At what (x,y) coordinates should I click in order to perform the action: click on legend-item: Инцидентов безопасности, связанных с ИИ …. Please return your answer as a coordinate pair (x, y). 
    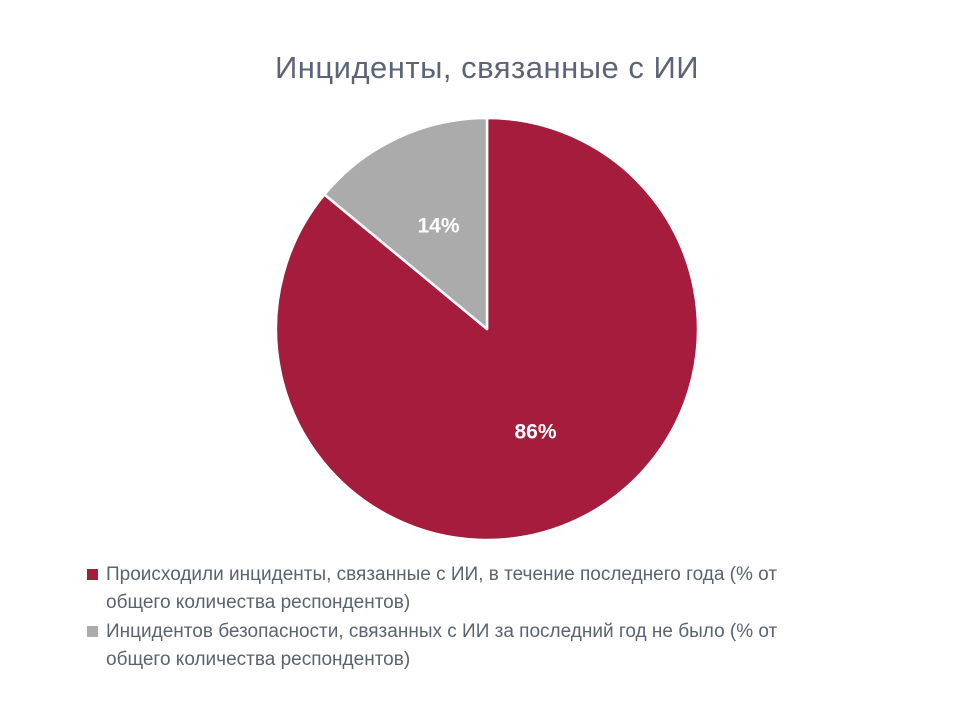
    Looking at the image, I should click on (487, 646).